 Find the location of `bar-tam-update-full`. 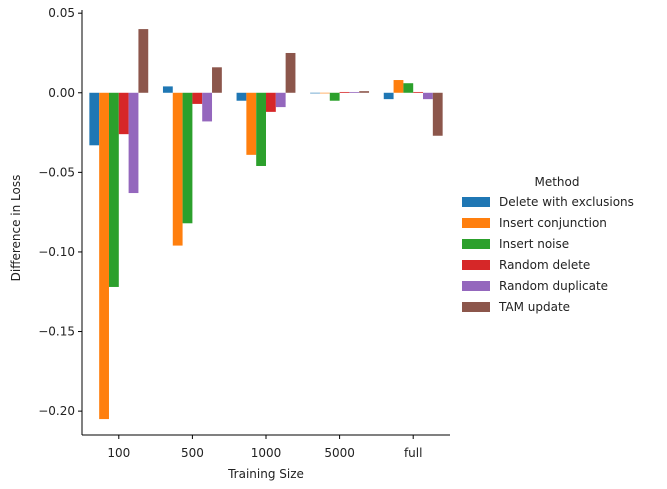

bar-tam-update-full is located at coordinates (437, 114).